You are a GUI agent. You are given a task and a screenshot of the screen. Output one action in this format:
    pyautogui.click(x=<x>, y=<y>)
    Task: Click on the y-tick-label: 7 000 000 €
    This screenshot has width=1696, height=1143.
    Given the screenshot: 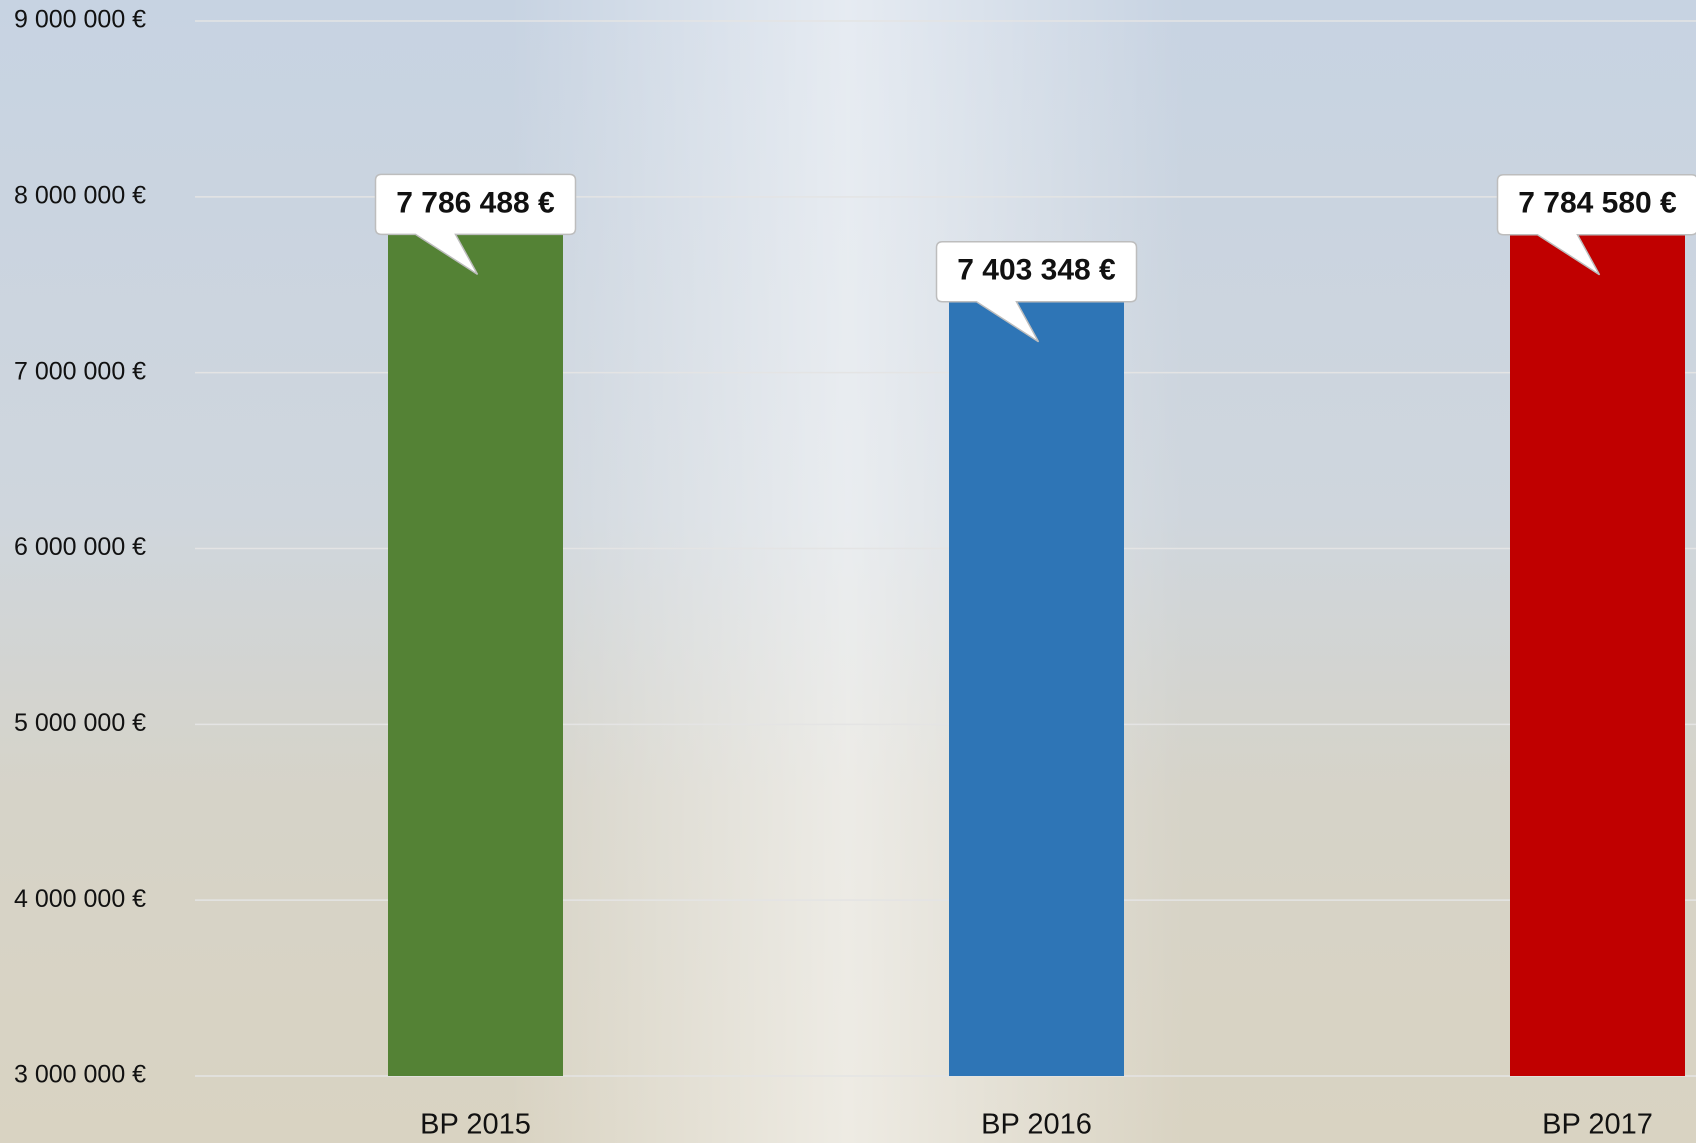 What is the action you would take?
    pyautogui.click(x=80, y=371)
    